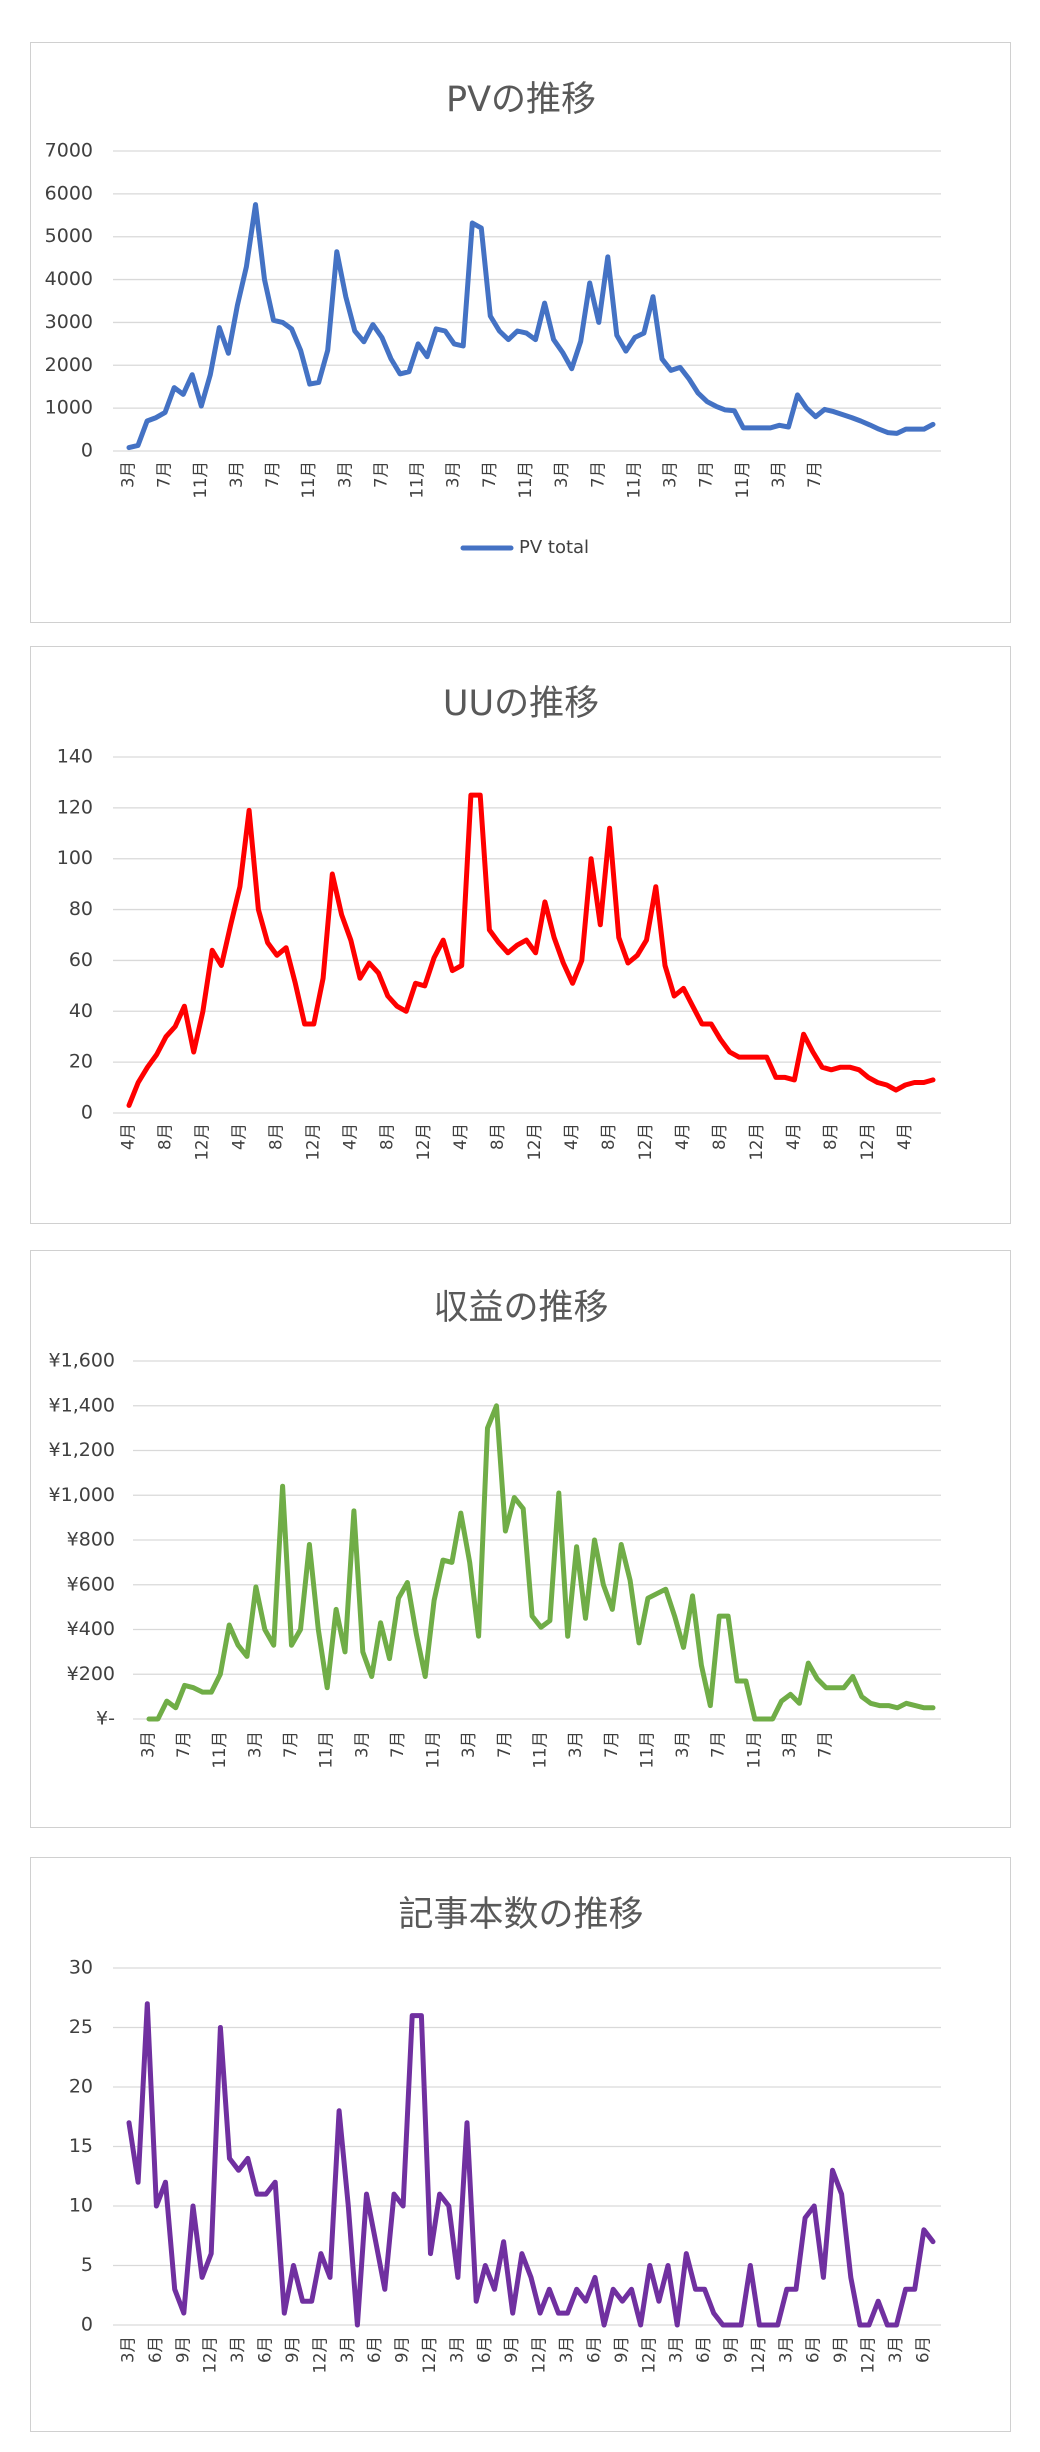 Image resolution: width=1040 pixels, height=2452 pixels. Describe the element at coordinates (87, 2325) in the screenshot. I see `y-tick-label: 0` at that location.